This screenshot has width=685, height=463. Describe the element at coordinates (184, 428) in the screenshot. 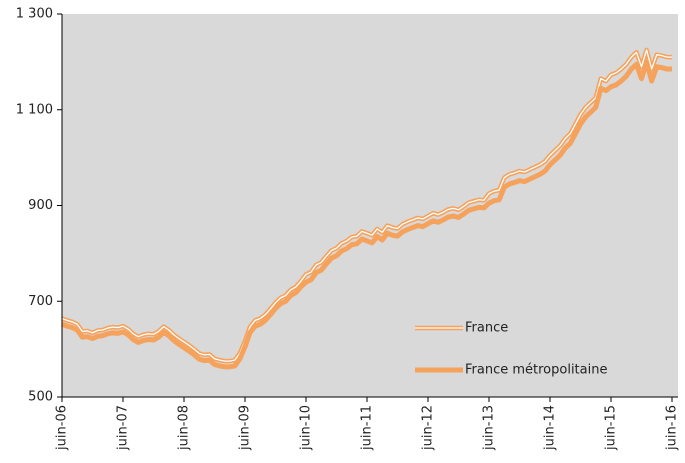

I see `x-tick-label: juin-08` at that location.